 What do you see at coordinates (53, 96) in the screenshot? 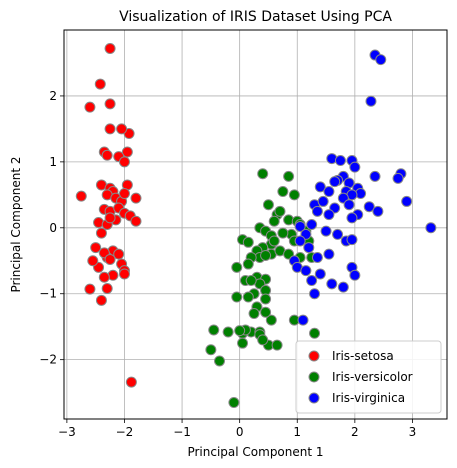
I see `y-tick-label: 2` at bounding box center [53, 96].